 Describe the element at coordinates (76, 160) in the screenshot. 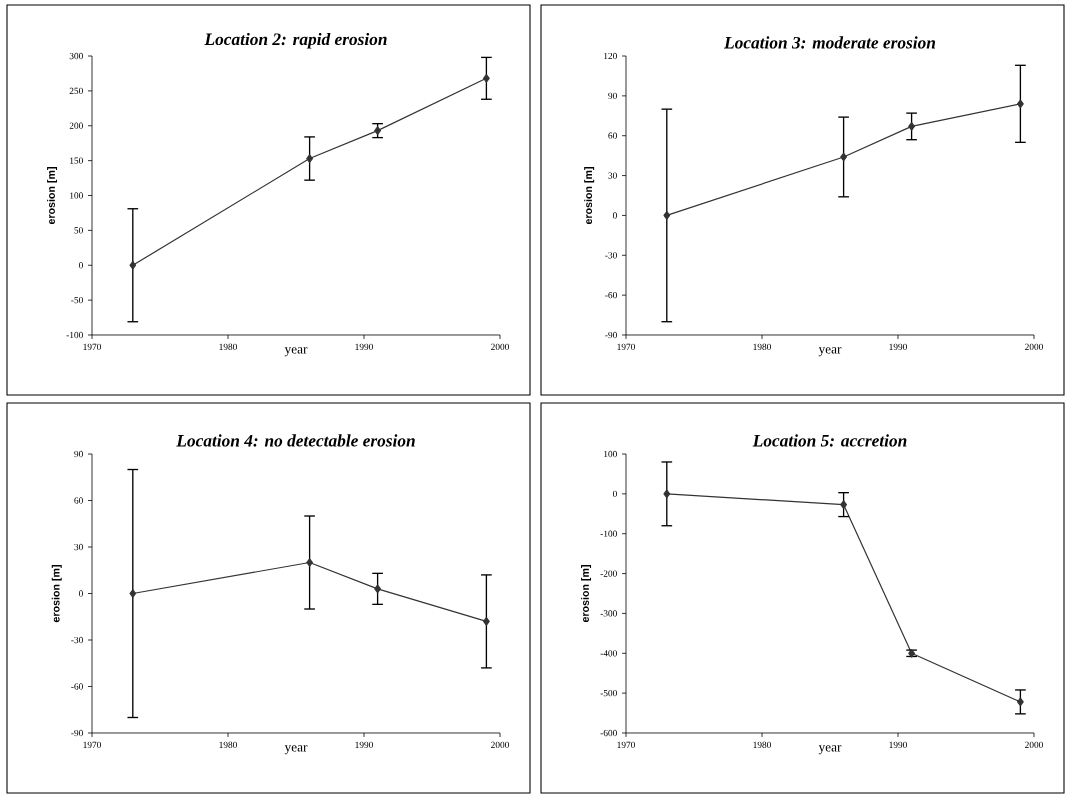

I see `y-tick-label: 150` at that location.